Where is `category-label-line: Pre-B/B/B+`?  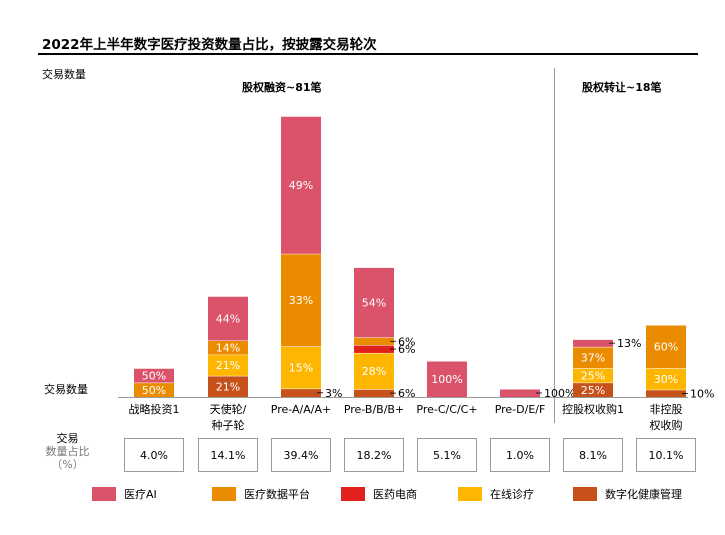
category-label-line: Pre-B/B/B+ is located at coordinates (374, 409).